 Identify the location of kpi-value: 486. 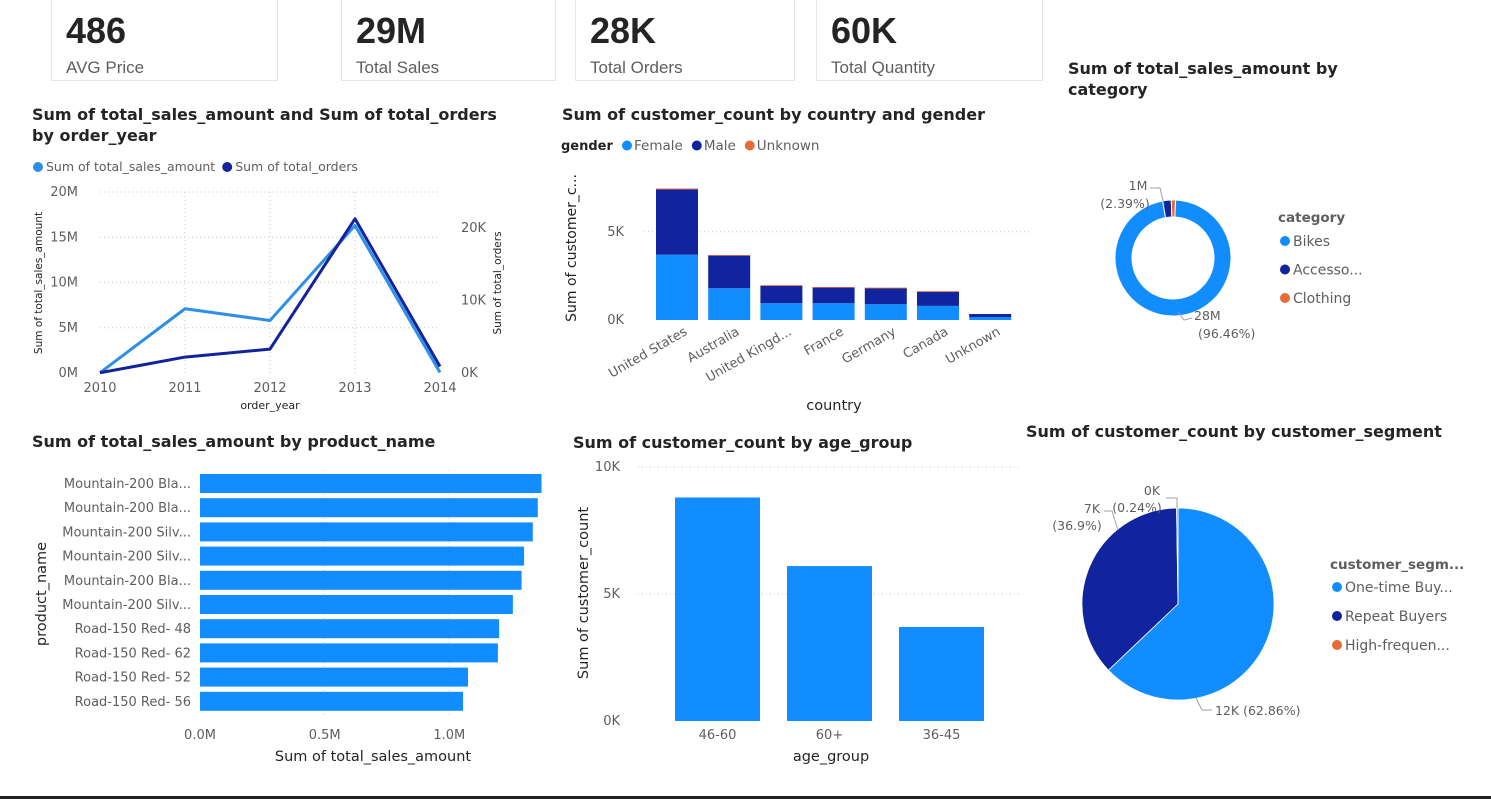
(96, 30).